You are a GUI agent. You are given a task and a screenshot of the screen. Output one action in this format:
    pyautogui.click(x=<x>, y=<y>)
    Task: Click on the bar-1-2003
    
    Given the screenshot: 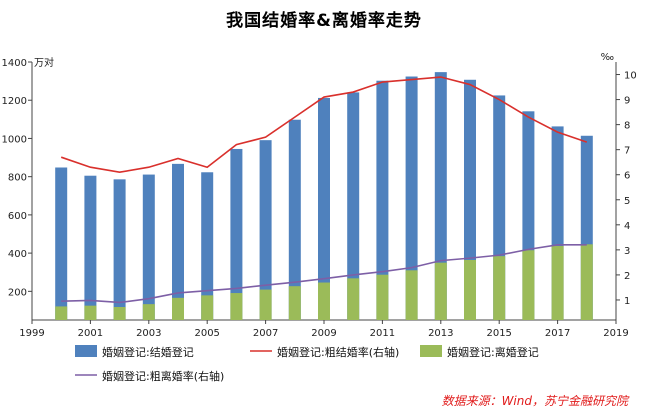 What is the action you would take?
    pyautogui.click(x=148, y=312)
    